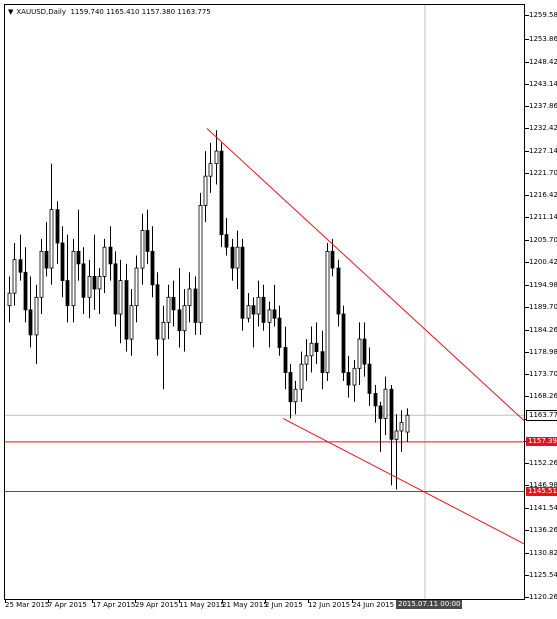 Image resolution: width=557 pixels, height=619 pixels. Describe the element at coordinates (11, 12) in the screenshot. I see `collapse-triangle-icon: ▼` at that location.